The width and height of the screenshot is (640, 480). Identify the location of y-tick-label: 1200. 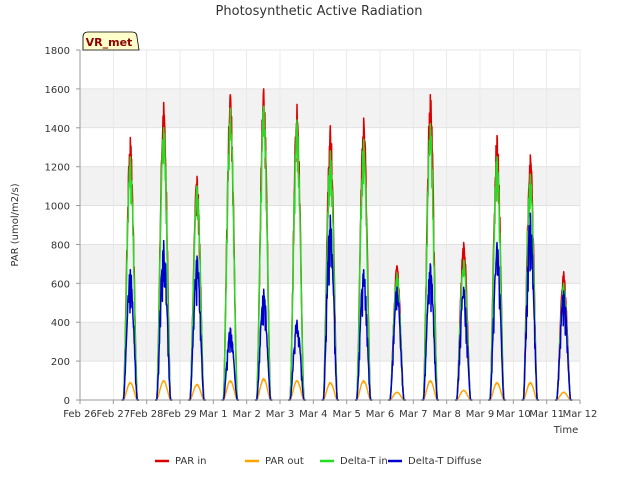
(57, 168).